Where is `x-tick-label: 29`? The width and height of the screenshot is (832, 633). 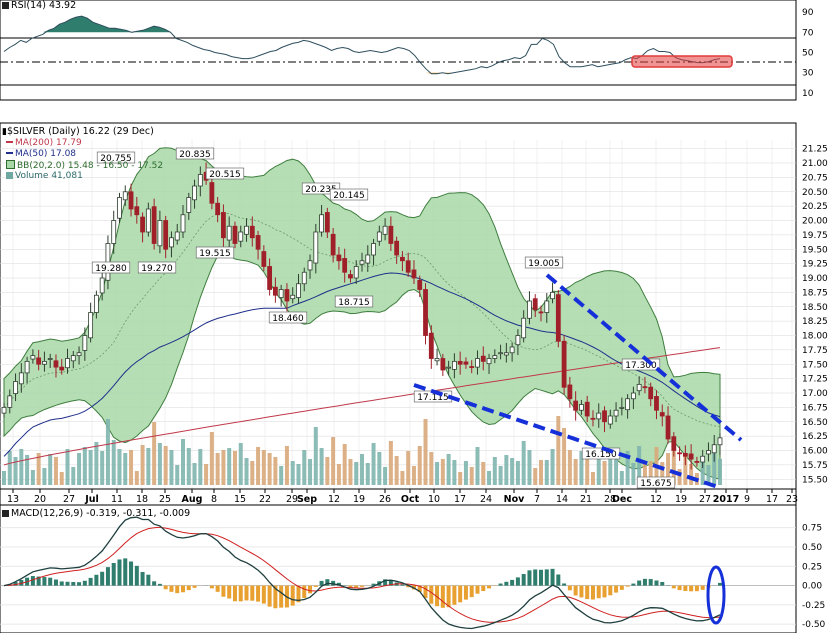
x-tick-label: 29 is located at coordinates (292, 499).